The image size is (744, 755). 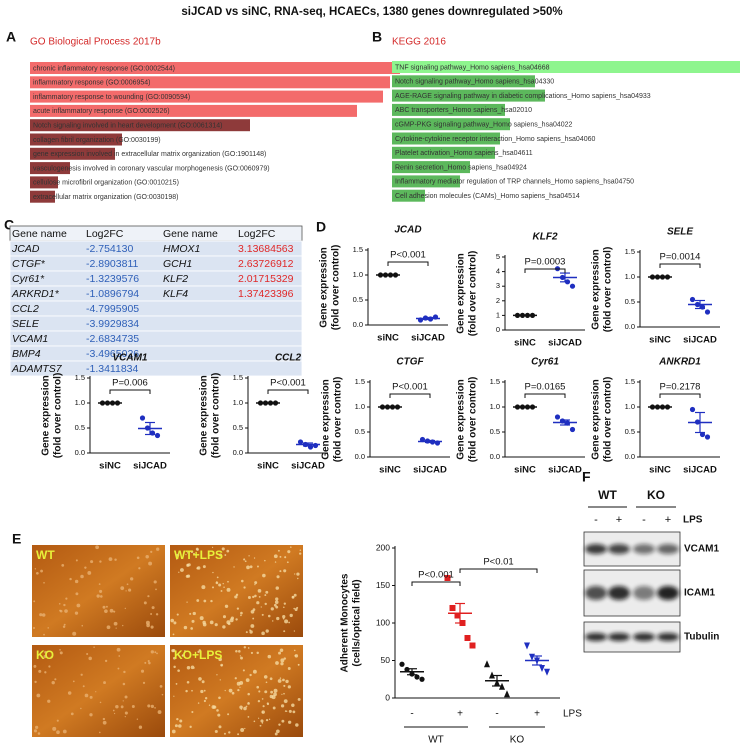 What do you see at coordinates (336, 288) in the screenshot?
I see `y-axis-label: (fold over control)` at bounding box center [336, 288].